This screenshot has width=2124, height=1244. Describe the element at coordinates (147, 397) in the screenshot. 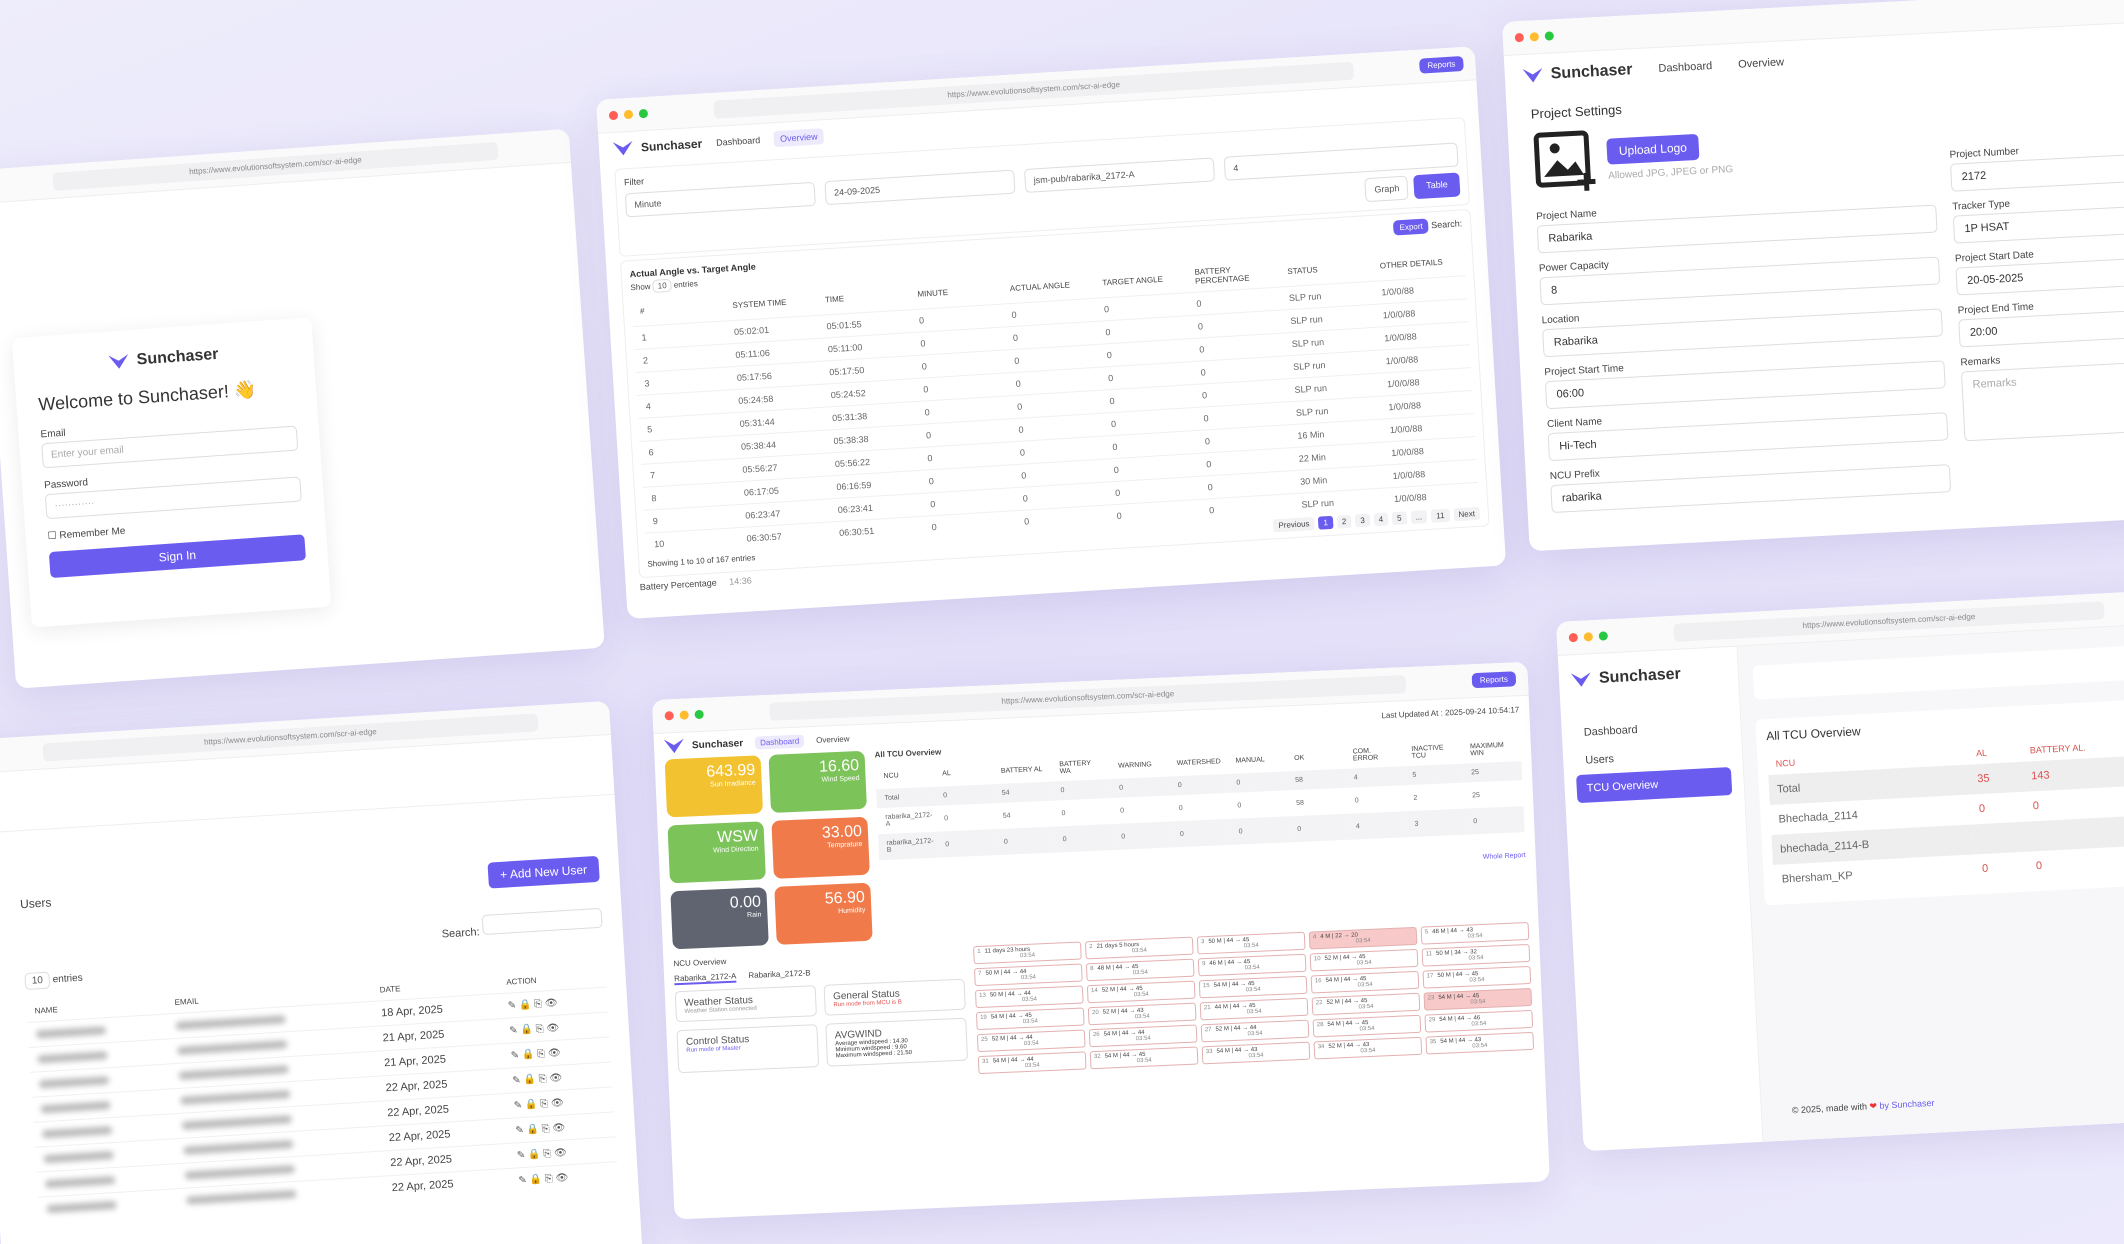

I see `welcome: Welcome to Sunchaser! 👋` at that location.